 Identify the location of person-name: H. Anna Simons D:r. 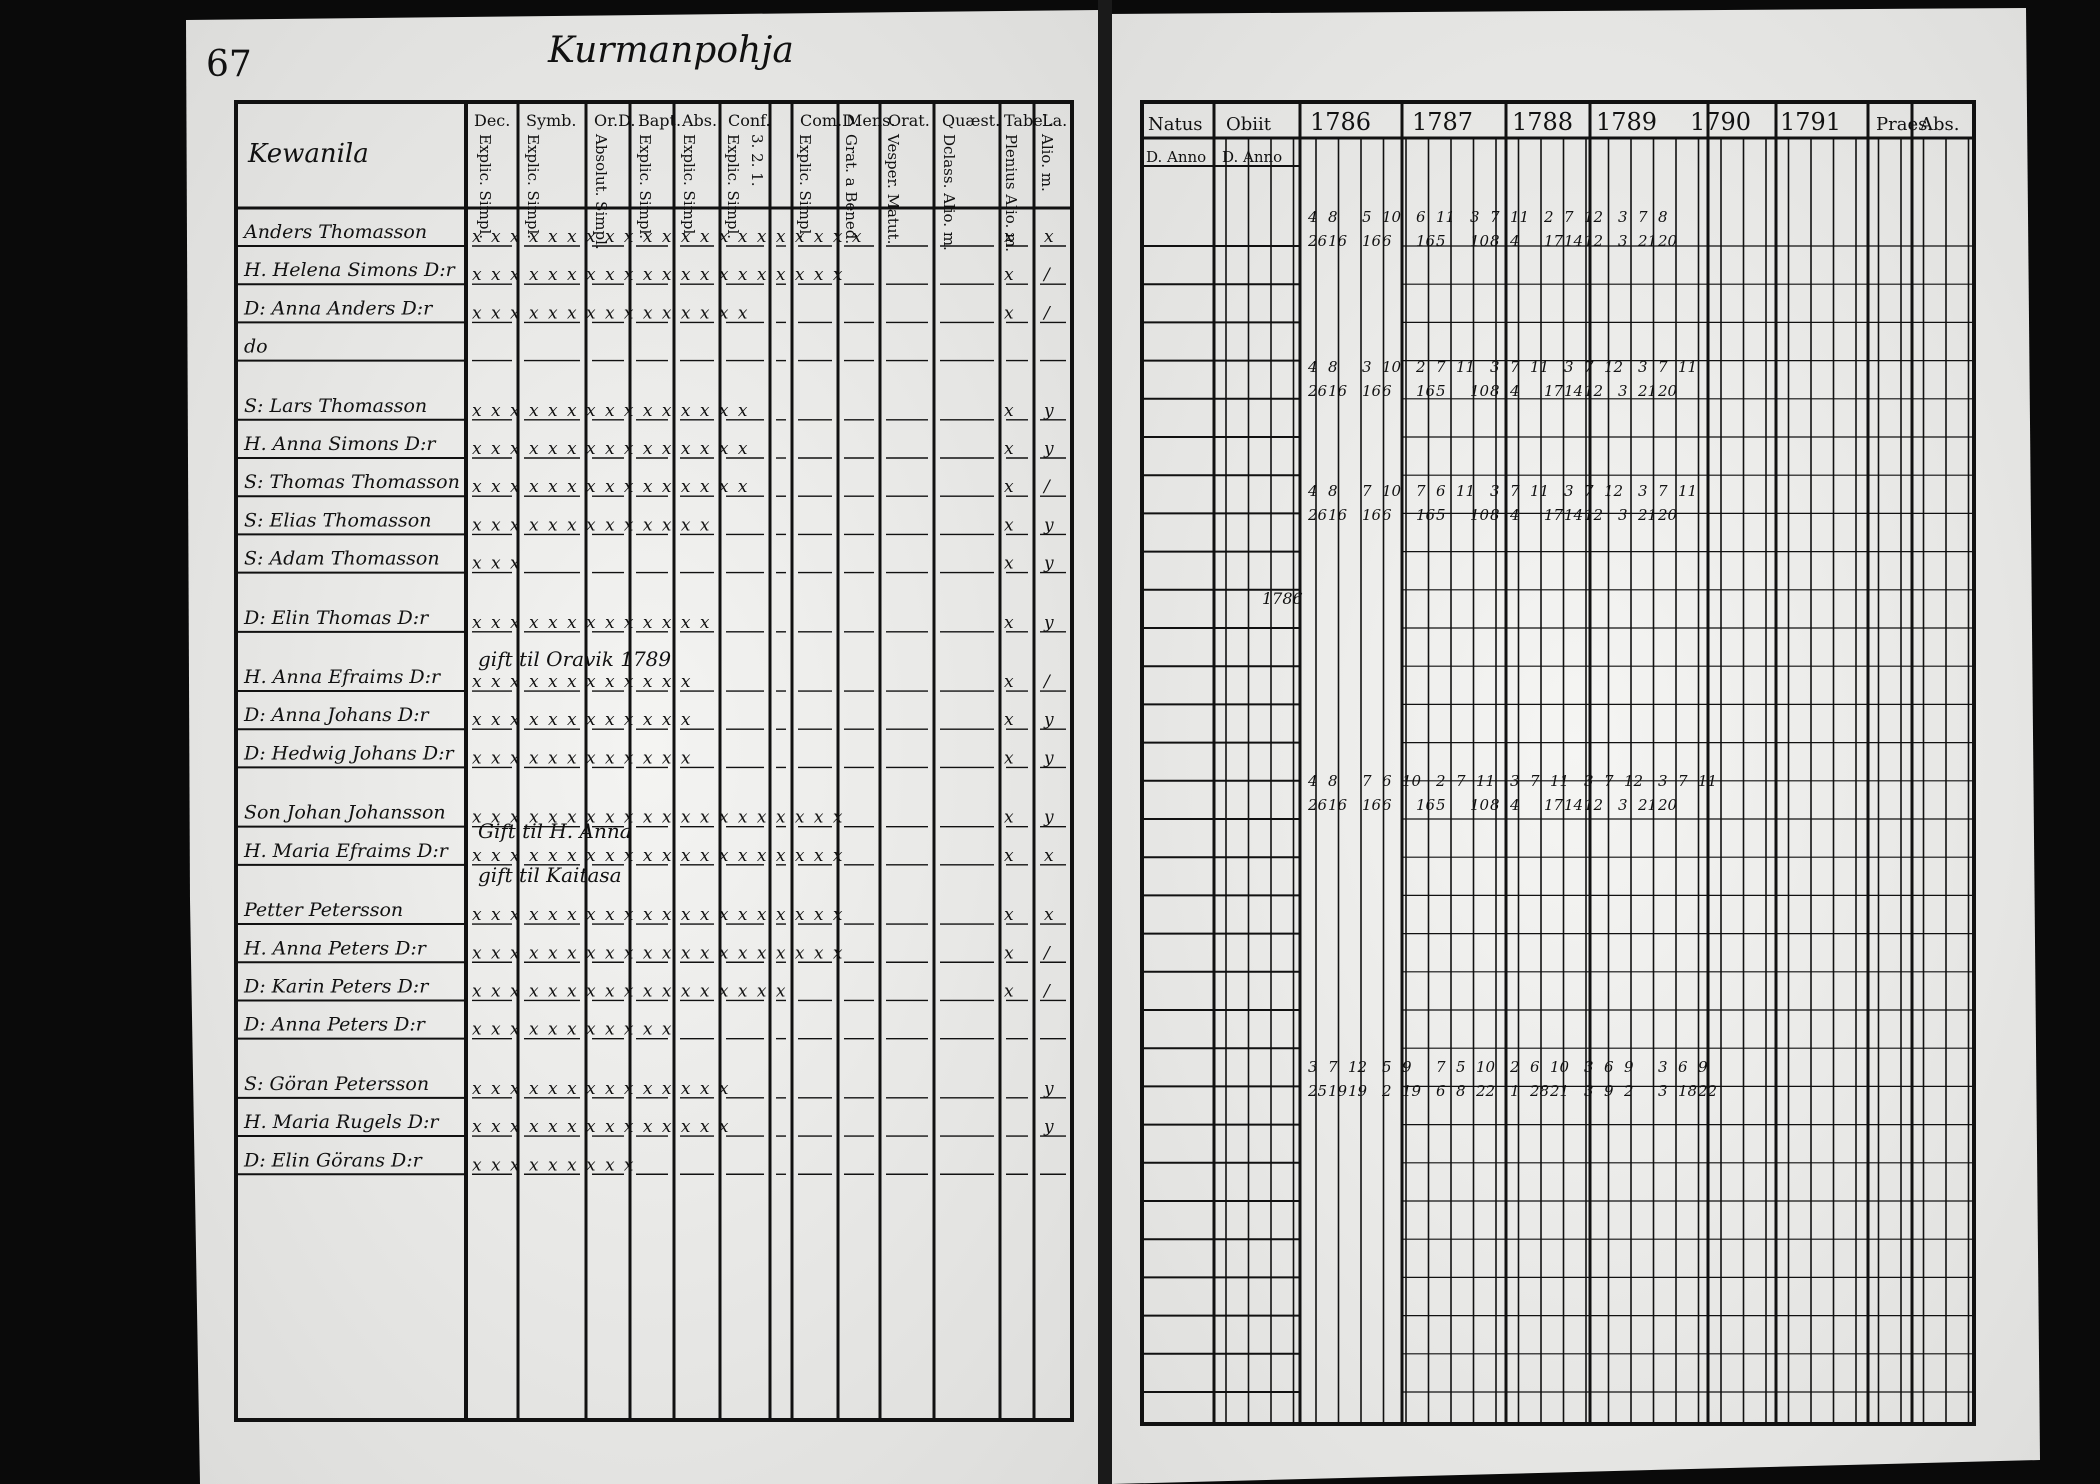
(340, 444).